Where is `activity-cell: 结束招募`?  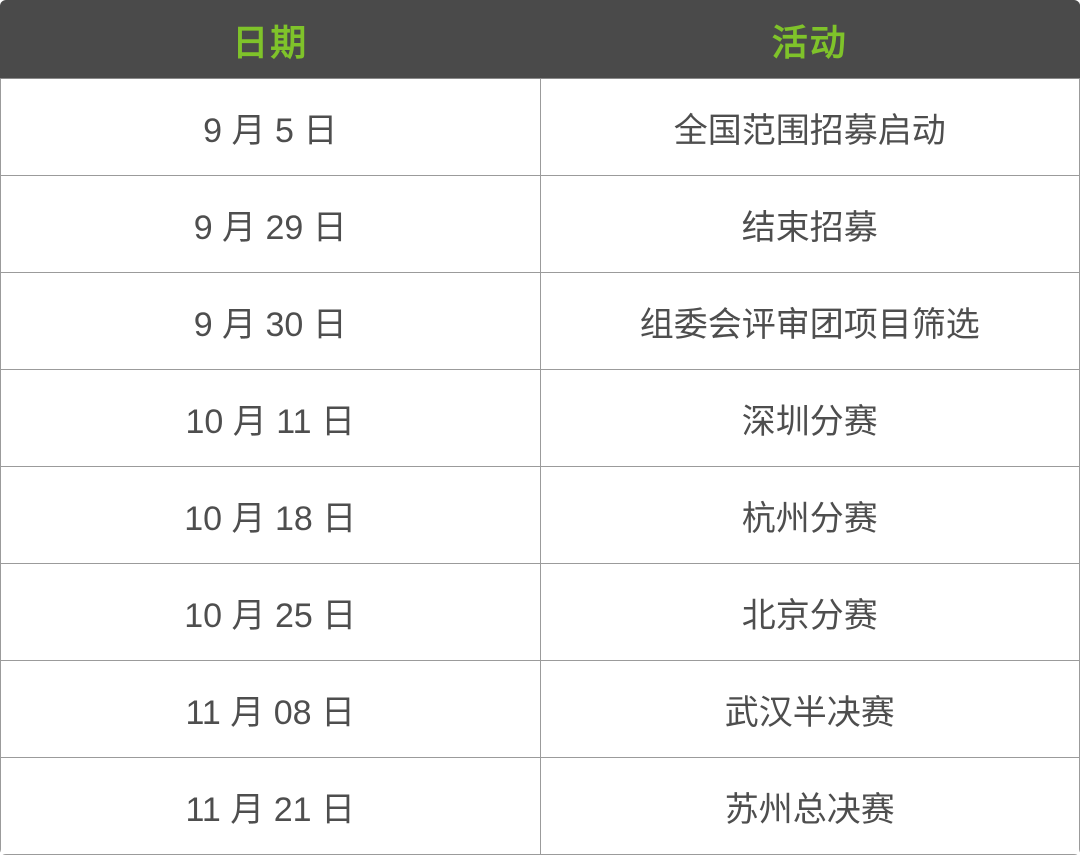
activity-cell: 结束招募 is located at coordinates (809, 224).